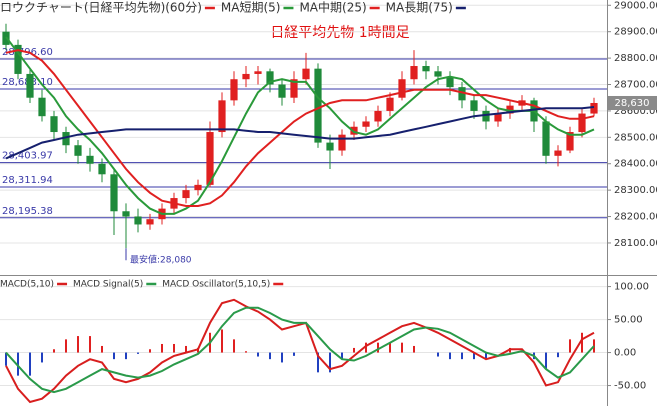  Describe the element at coordinates (161, 260) in the screenshot. I see `annotation-label: 最安値:28,080` at that location.